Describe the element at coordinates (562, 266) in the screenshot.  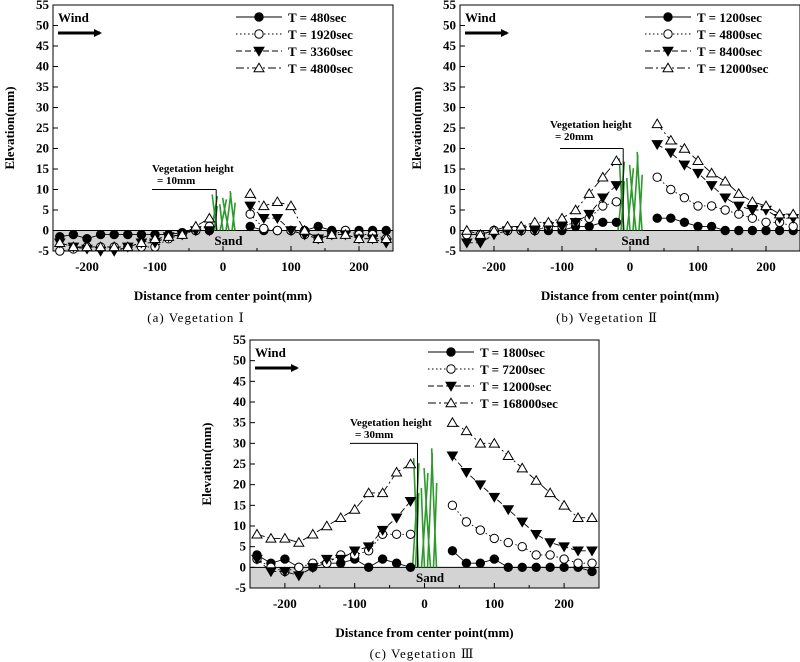
I see `x-tick-label: -100` at that location.